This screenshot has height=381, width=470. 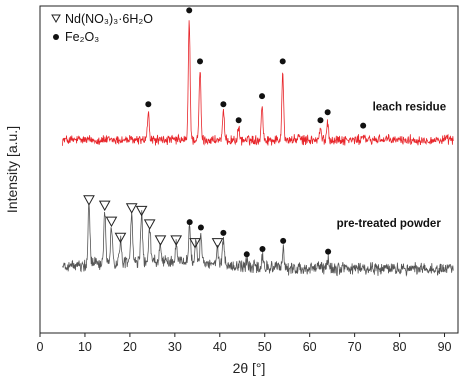 What do you see at coordinates (56, 37) in the screenshot?
I see `legend-circle-marker` at bounding box center [56, 37].